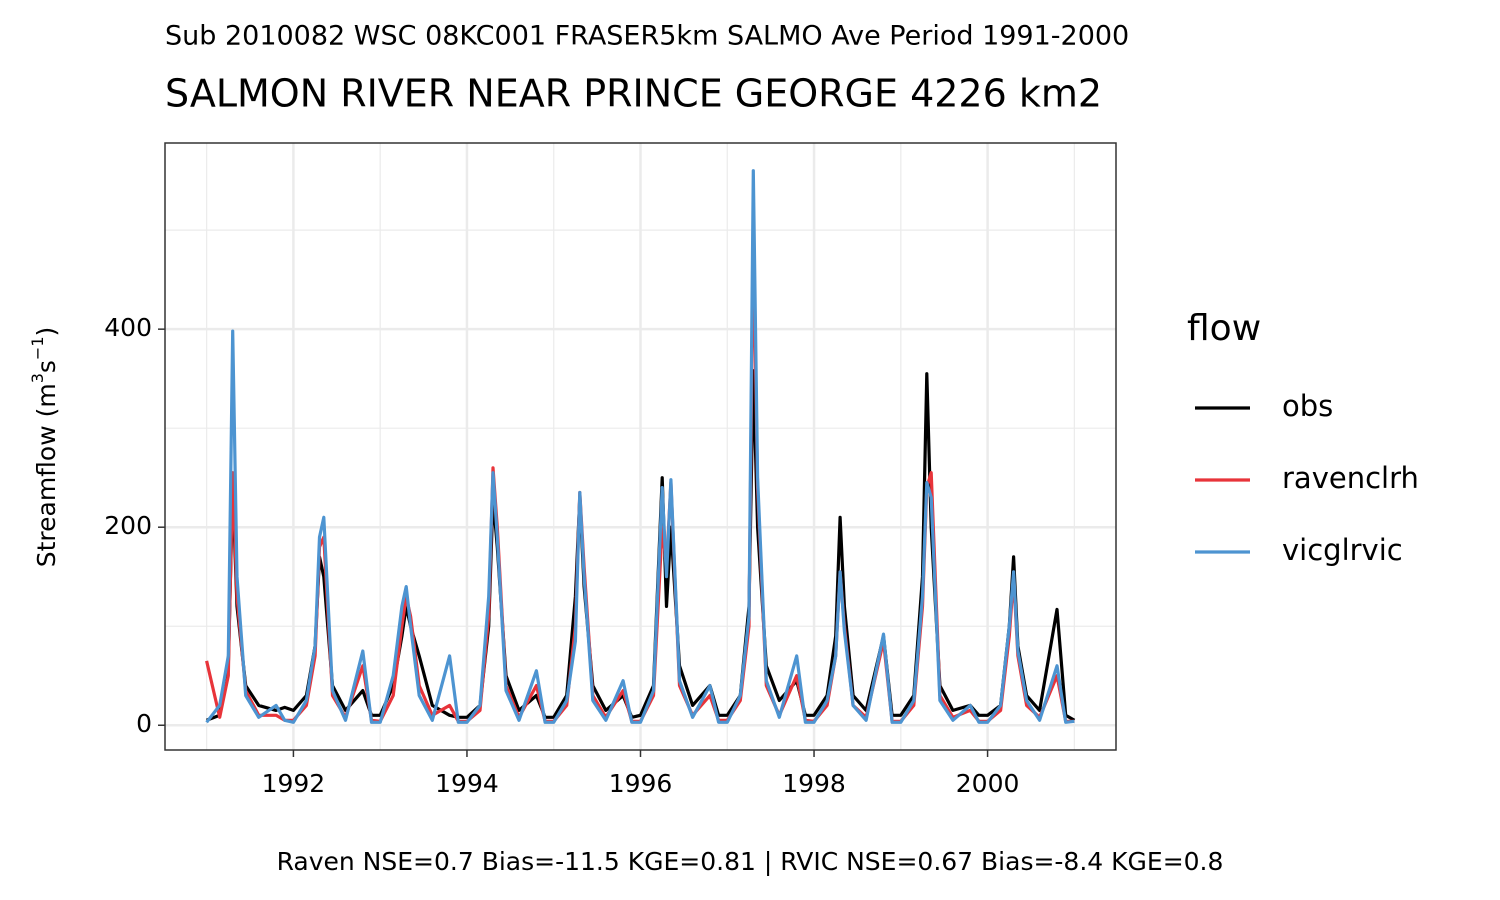  What do you see at coordinates (46, 332) in the screenshot?
I see `y-label-part: )` at bounding box center [46, 332].